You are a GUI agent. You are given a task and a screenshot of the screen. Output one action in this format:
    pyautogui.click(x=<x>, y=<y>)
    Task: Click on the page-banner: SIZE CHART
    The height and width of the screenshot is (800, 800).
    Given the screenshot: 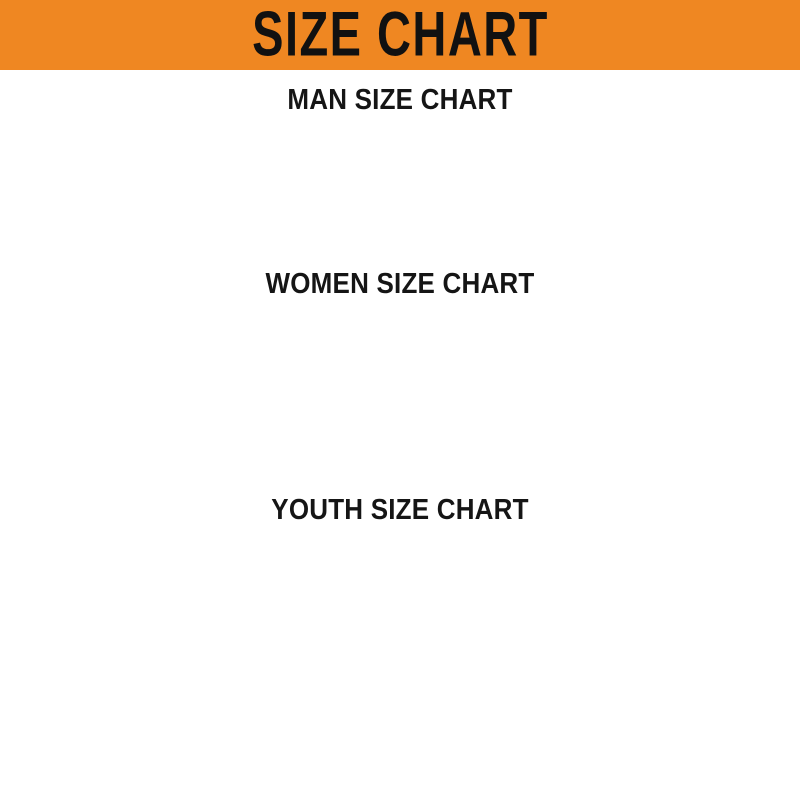 What is the action you would take?
    pyautogui.click(x=400, y=35)
    